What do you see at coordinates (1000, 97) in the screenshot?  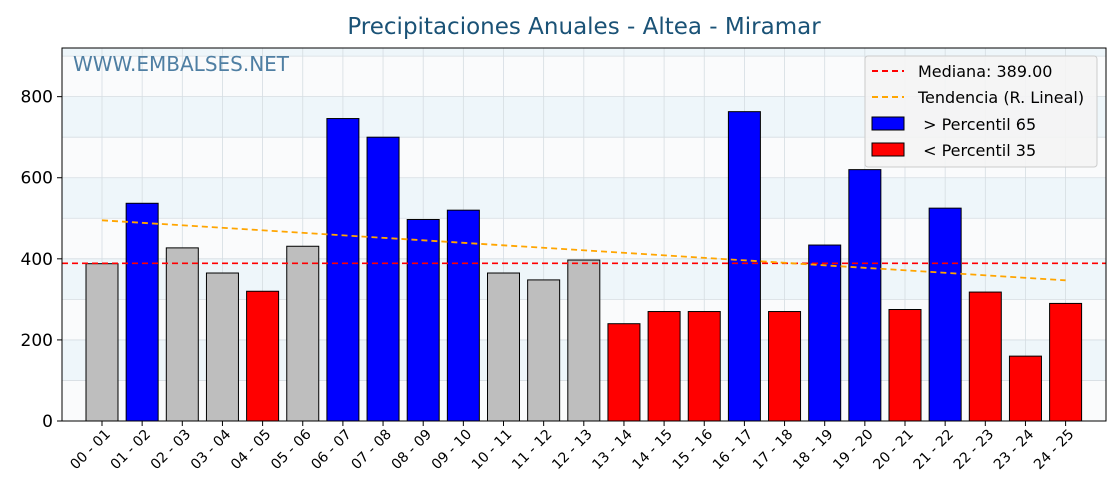 I see `legend-trend-label: Tendencia (R. Lineal)` at bounding box center [1000, 97].